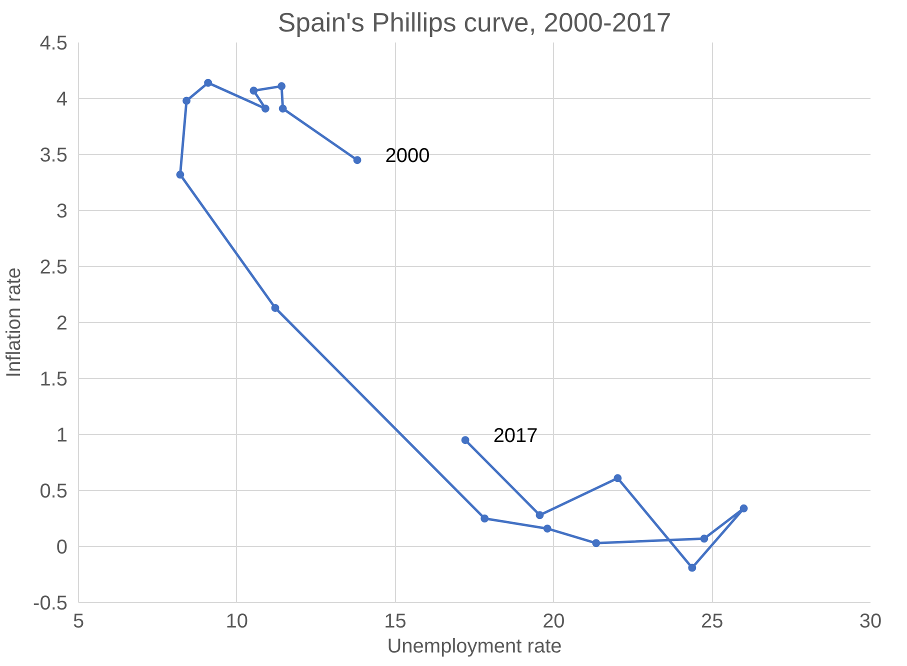 This screenshot has width=907, height=666. I want to click on x-tick-label: 15, so click(395, 621).